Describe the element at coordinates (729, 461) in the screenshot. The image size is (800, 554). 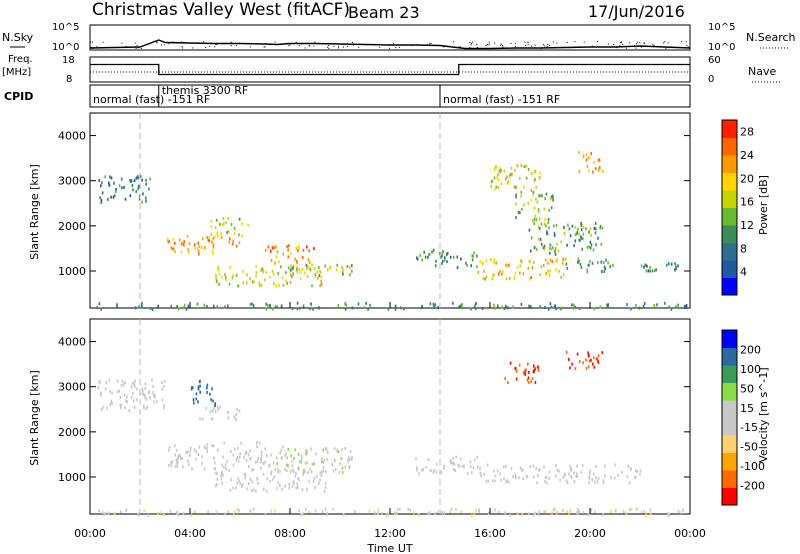
I see `colorbar-segment` at that location.